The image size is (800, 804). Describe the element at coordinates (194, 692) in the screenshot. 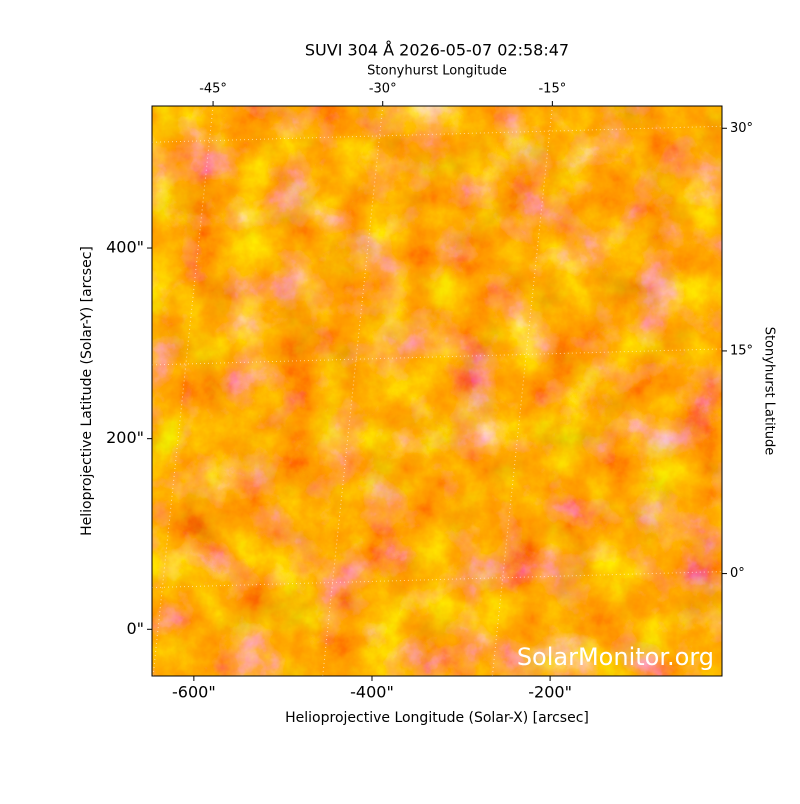

I see `x-tick-label: -600"` at that location.